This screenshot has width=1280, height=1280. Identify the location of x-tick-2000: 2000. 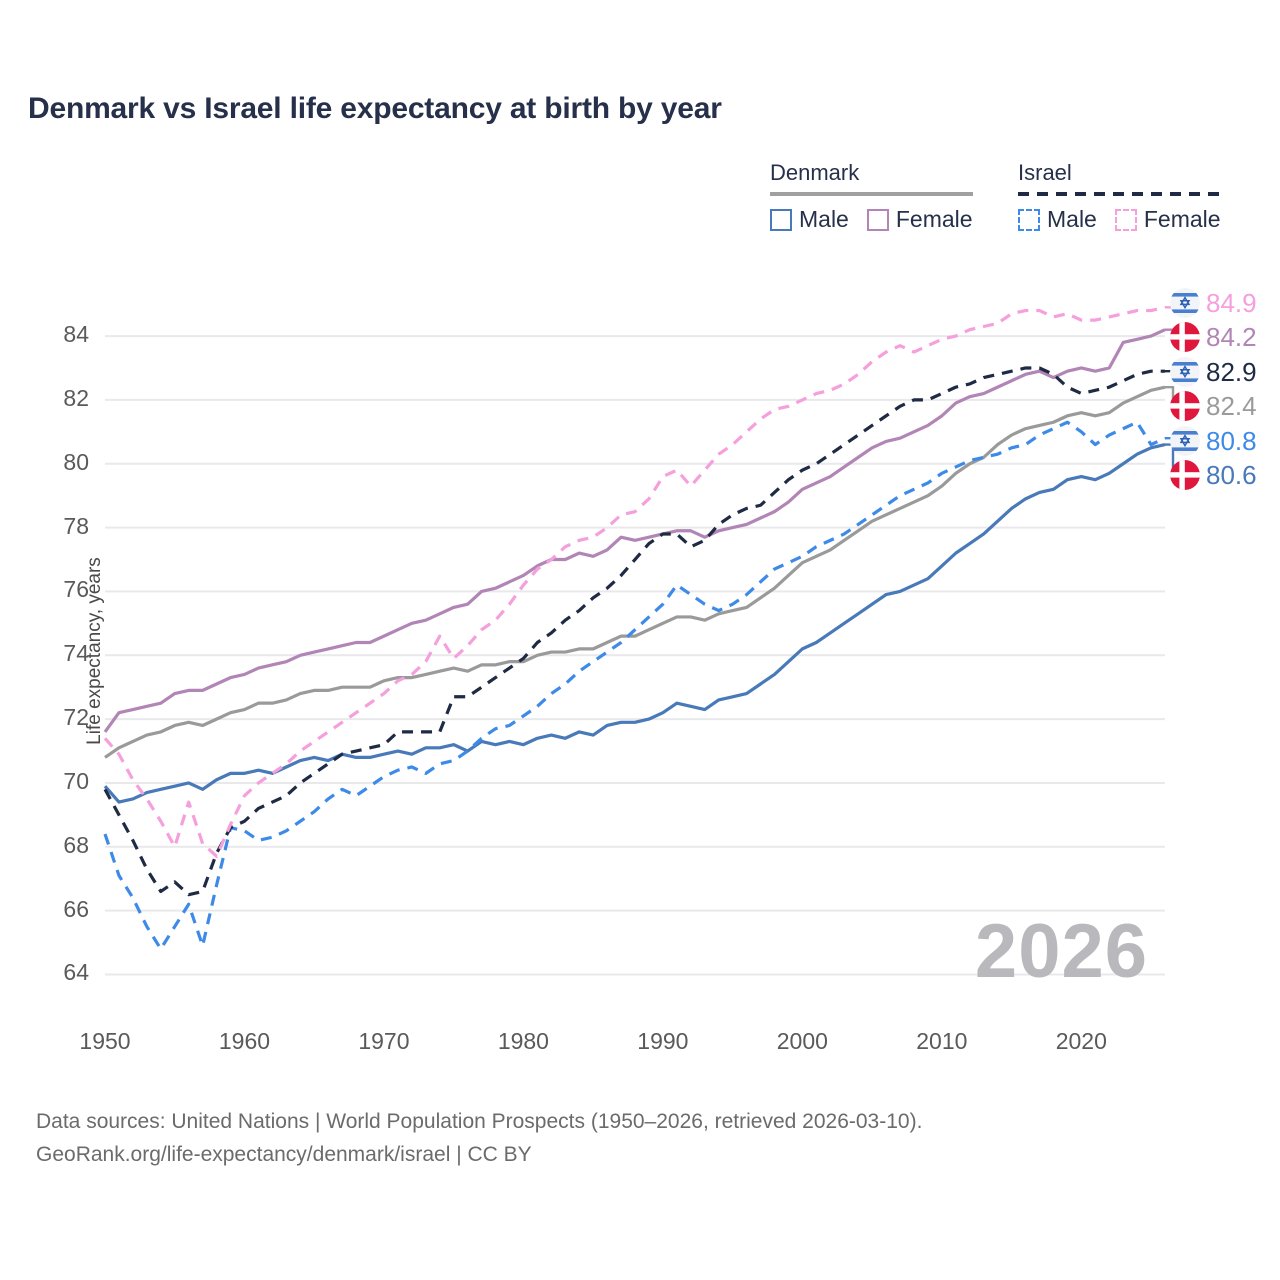
(802, 1041).